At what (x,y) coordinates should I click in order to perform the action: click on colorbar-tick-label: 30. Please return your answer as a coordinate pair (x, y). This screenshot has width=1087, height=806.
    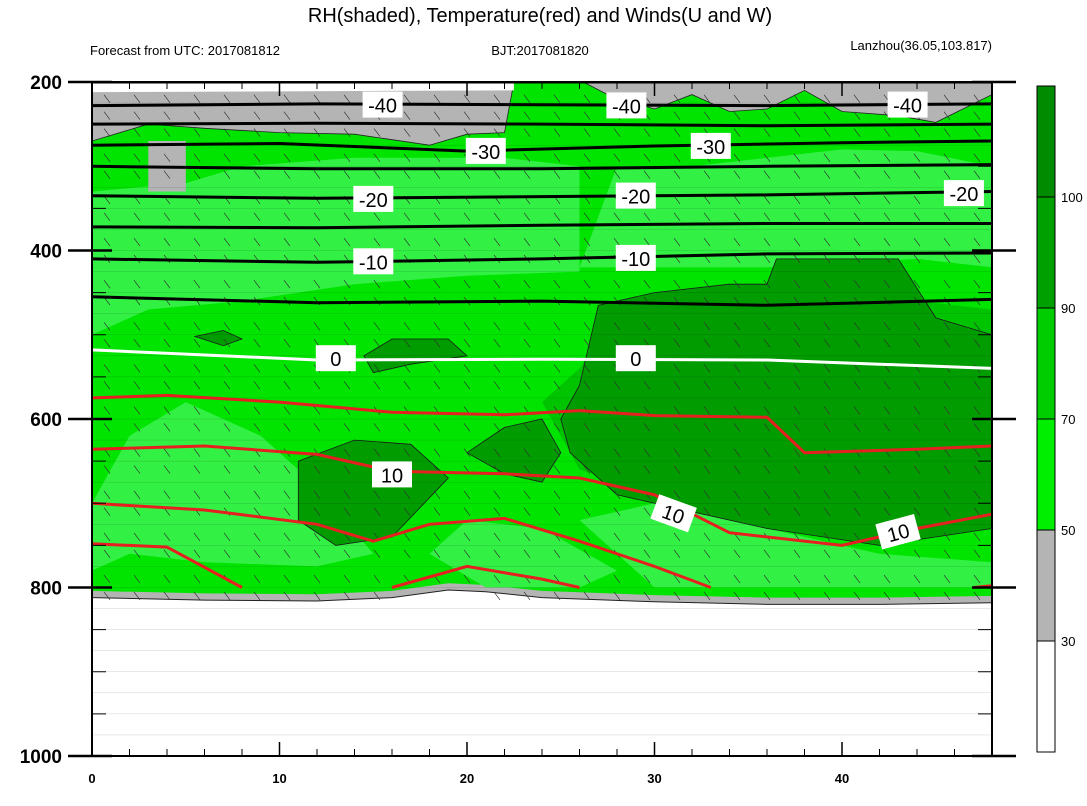
    Looking at the image, I should click on (1068, 641).